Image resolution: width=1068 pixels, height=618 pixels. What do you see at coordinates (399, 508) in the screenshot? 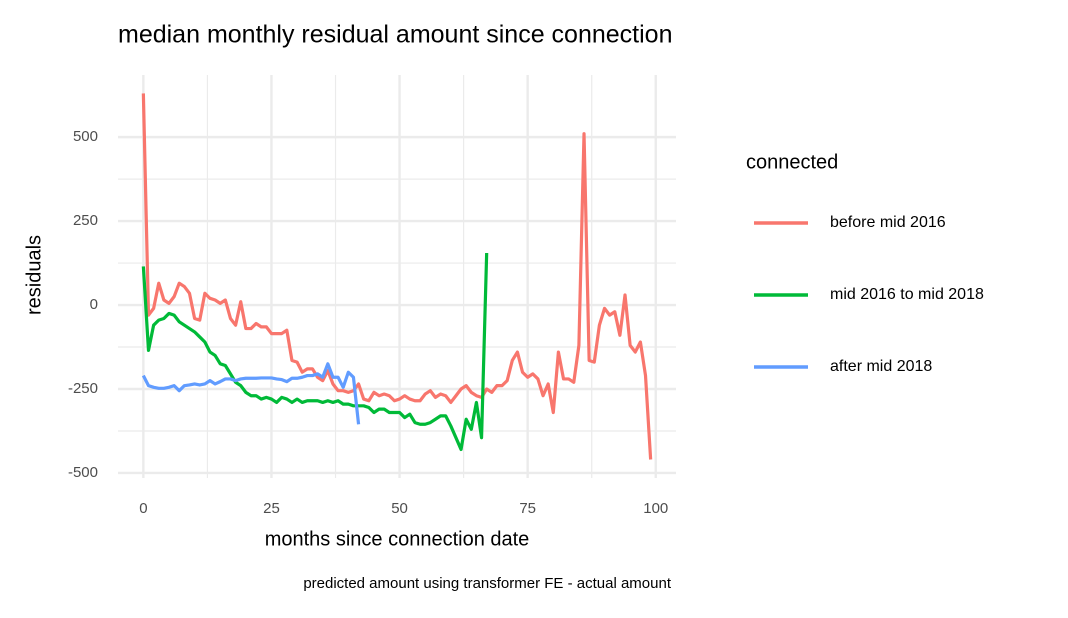
I see `x-tick-label: 50` at bounding box center [399, 508].